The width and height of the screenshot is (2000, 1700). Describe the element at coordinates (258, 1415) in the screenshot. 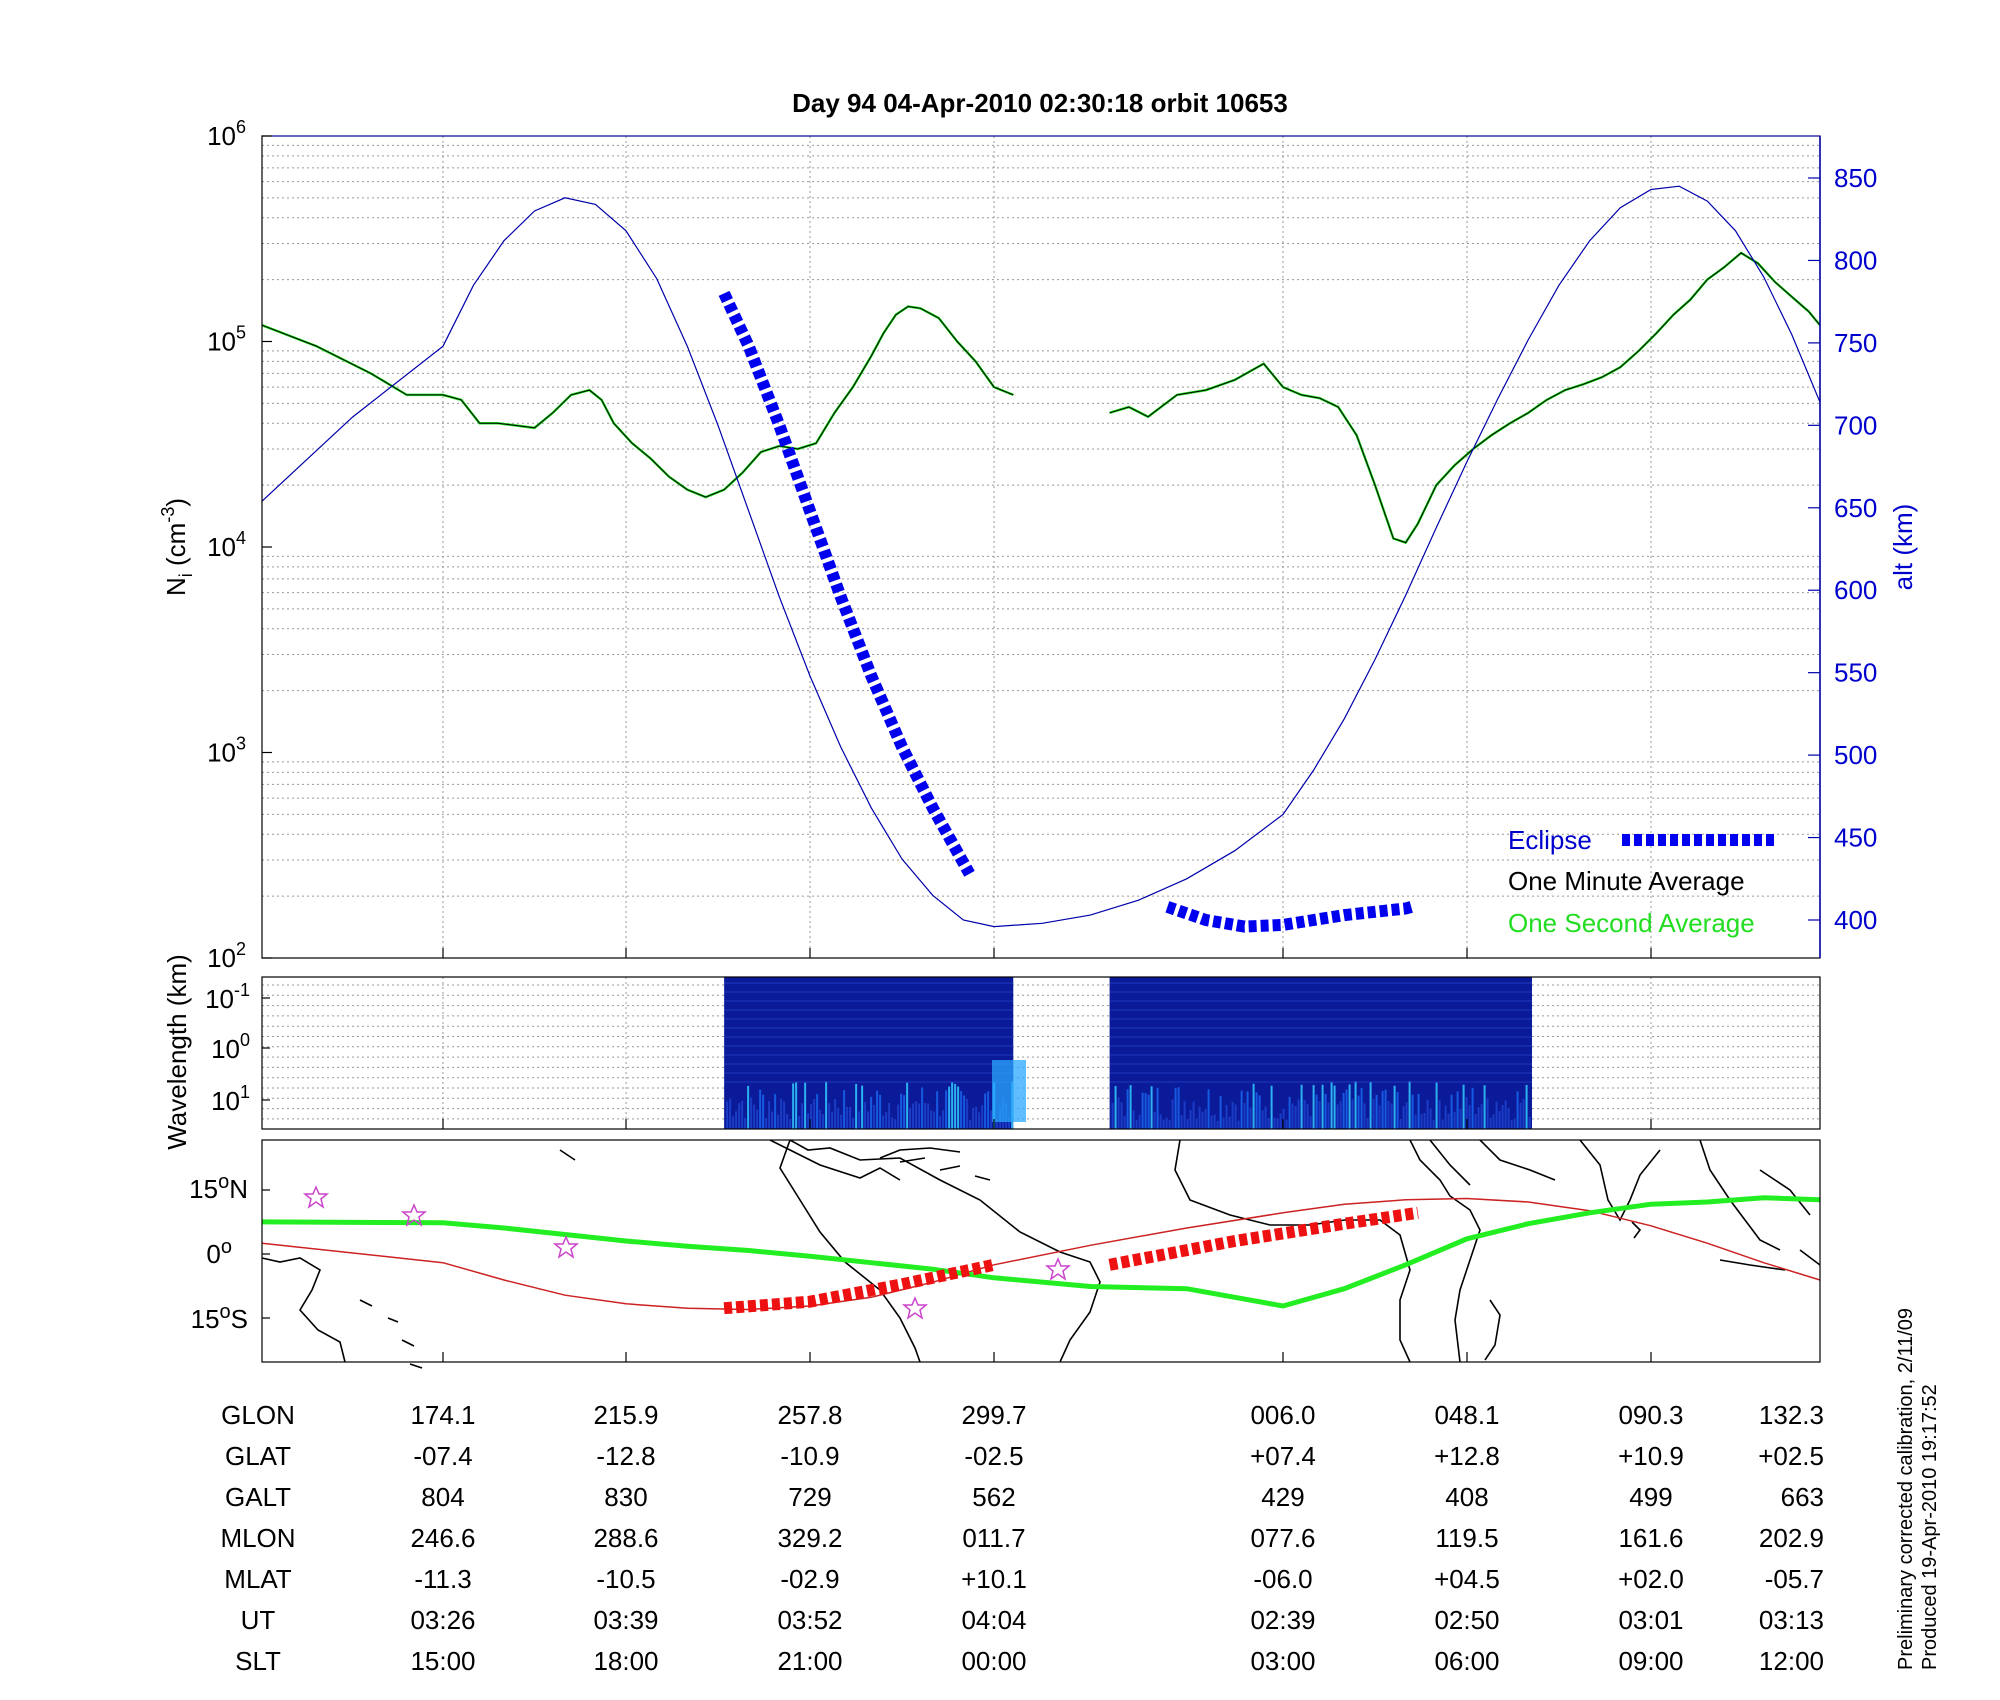

I see `orbit-row-label: GLON` at that location.